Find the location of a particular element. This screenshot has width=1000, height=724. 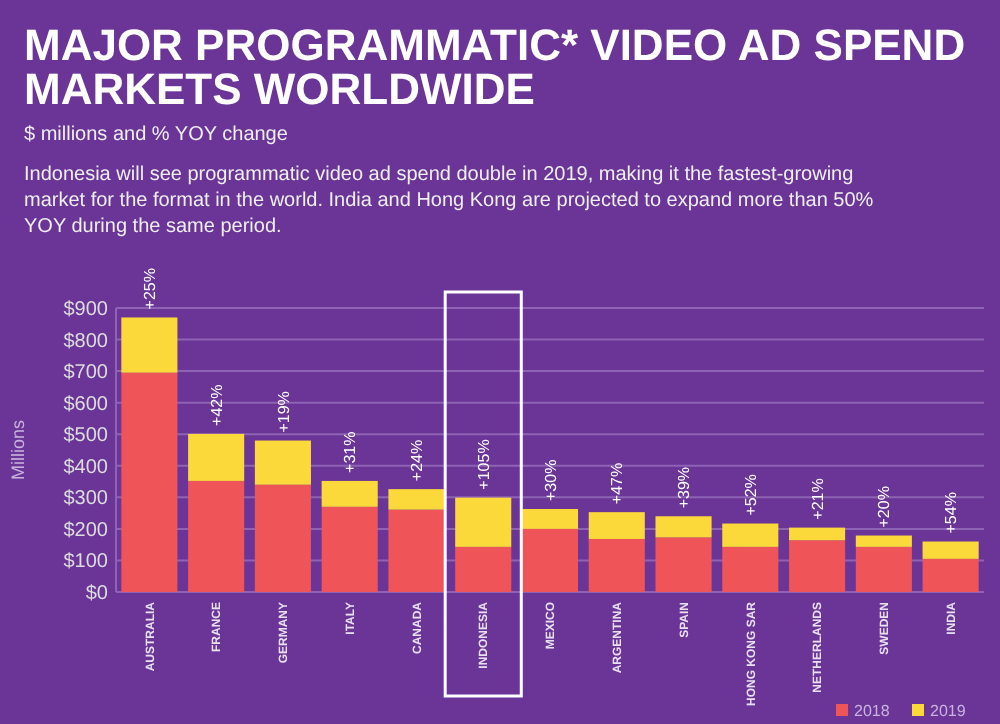

y-tick-label: $100 is located at coordinates (86, 562).